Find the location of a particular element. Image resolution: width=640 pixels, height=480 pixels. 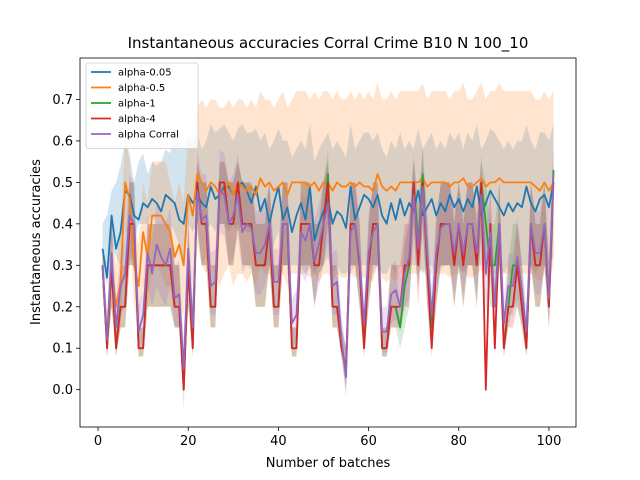

y-tick-label: 0.5 is located at coordinates (62, 183).